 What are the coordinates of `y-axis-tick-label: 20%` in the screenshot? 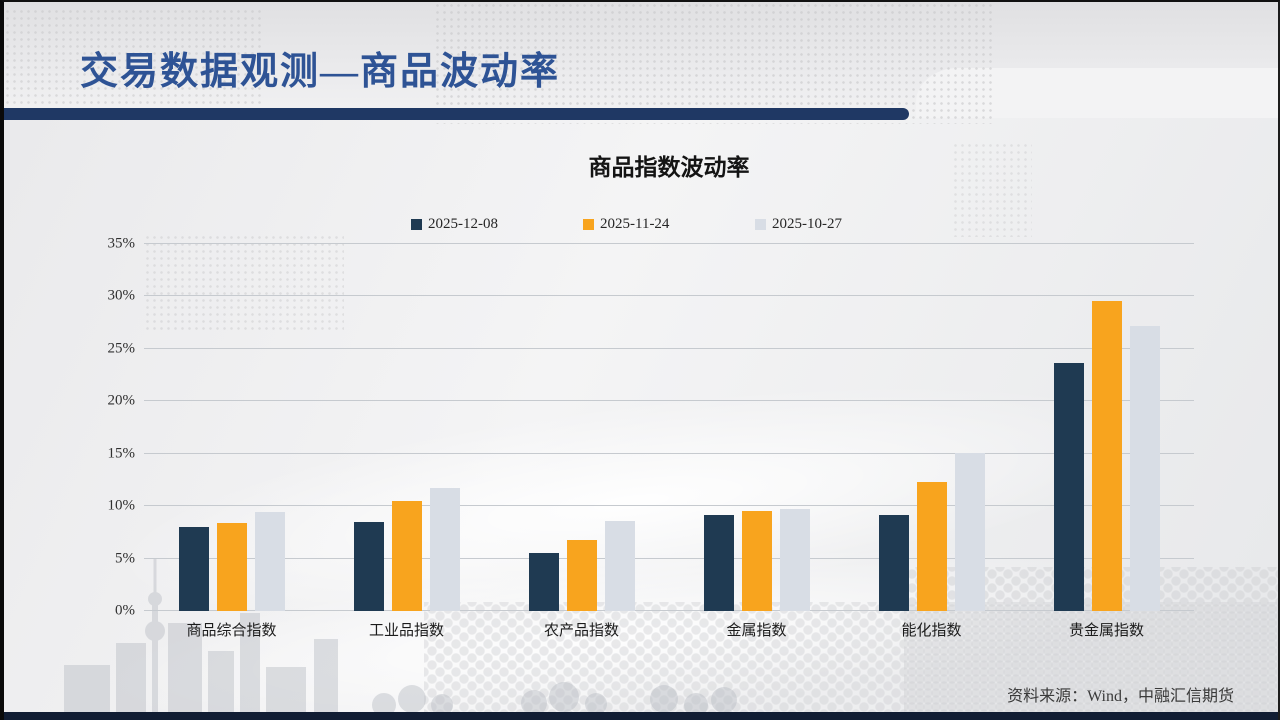 It's located at (121, 400).